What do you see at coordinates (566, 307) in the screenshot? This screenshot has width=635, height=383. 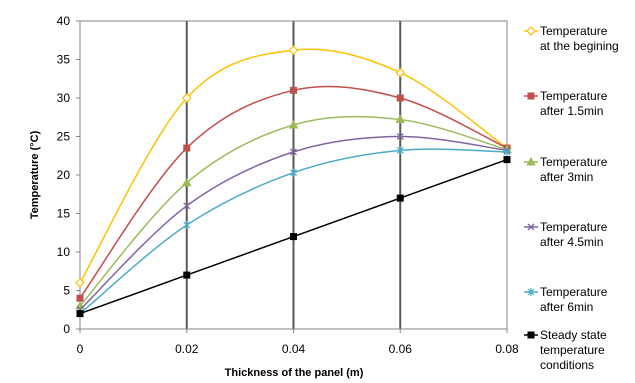 I see `legend-label: after 6min` at bounding box center [566, 307].